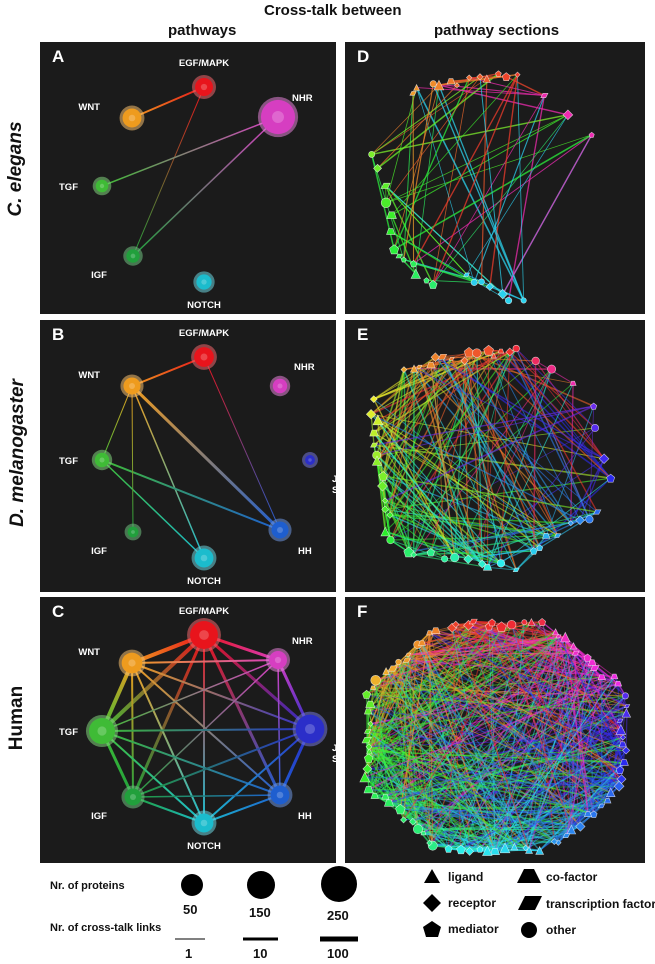  Describe the element at coordinates (260, 953) in the screenshot. I see `link-count-10: 10` at that location.